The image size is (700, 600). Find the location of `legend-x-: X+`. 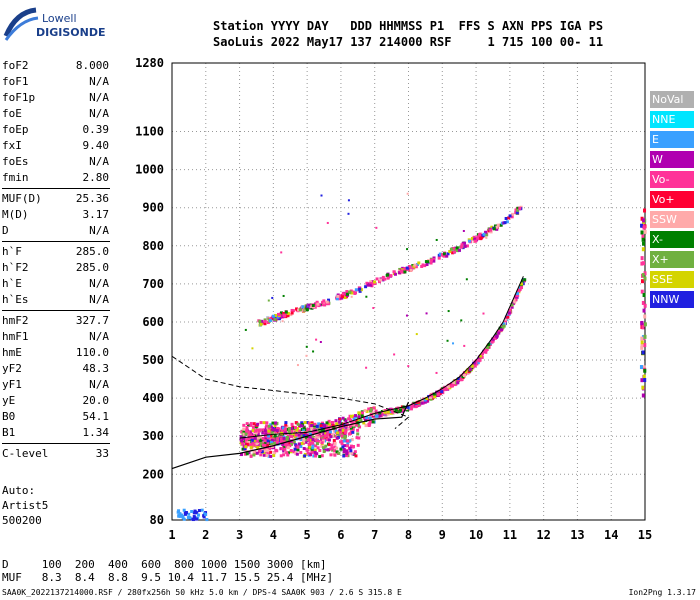

legend-x-: X+ is located at coordinates (672, 259).